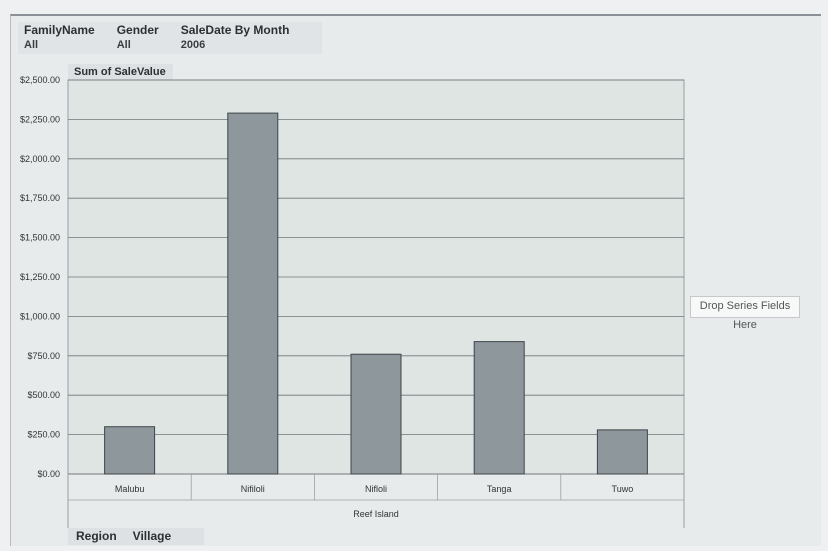  Describe the element at coordinates (40, 198) in the screenshot. I see `y-tick-label: $1,750.00` at that location.